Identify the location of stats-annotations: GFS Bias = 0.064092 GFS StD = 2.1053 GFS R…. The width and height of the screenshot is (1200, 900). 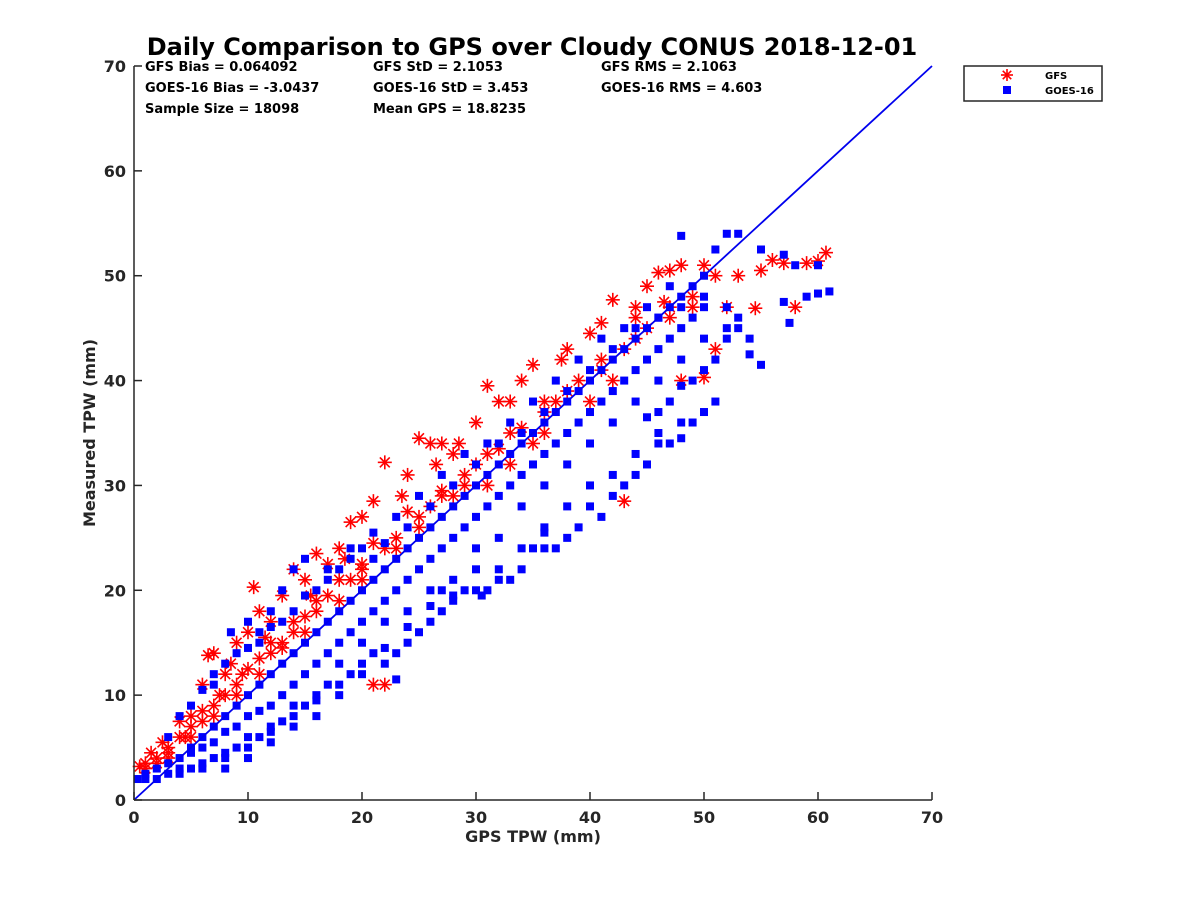
(453, 88).